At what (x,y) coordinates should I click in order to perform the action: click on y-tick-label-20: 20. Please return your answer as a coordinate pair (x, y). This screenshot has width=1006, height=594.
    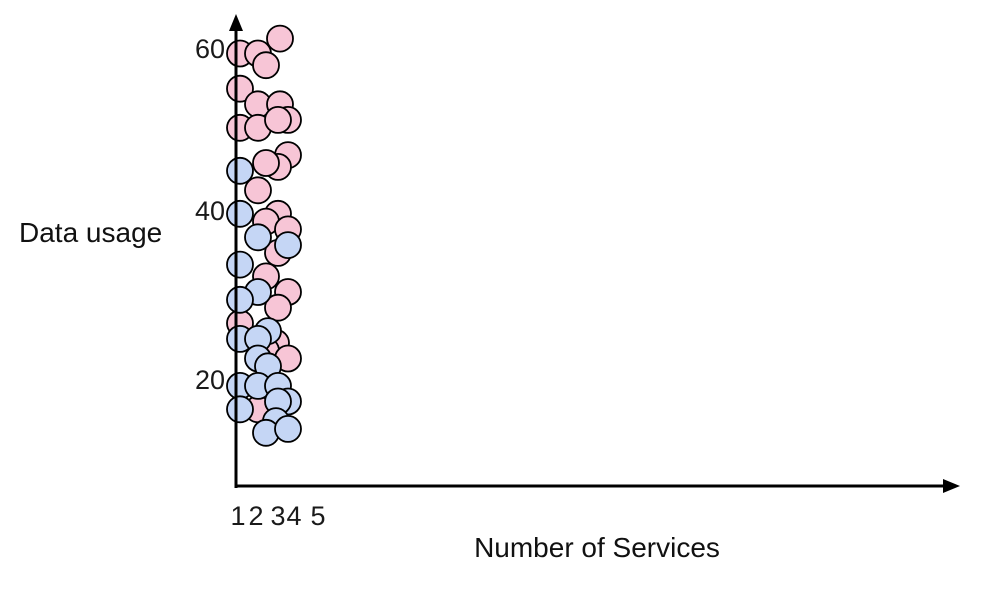
    Looking at the image, I should click on (210, 380).